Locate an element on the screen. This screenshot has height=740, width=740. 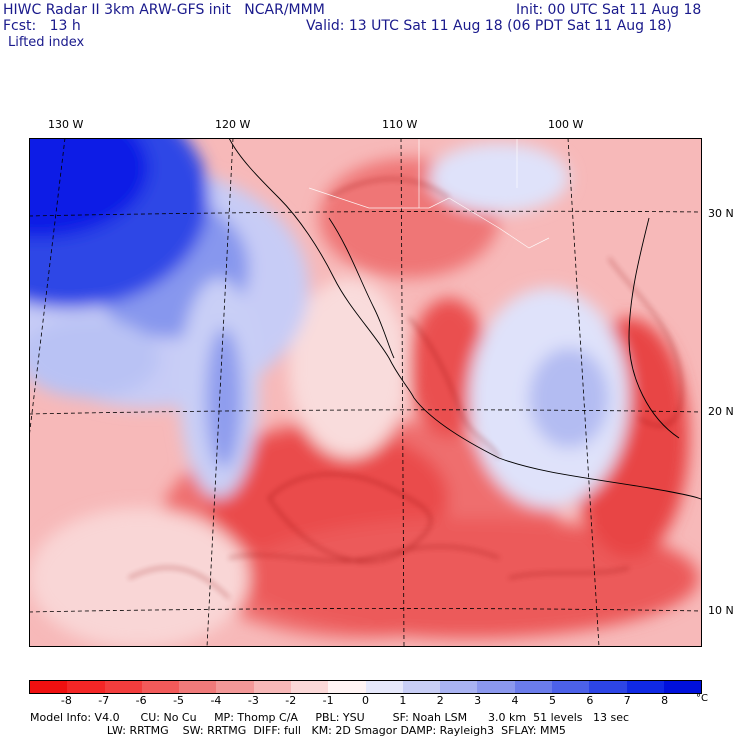
lon-label-120w: 120 W is located at coordinates (233, 124).